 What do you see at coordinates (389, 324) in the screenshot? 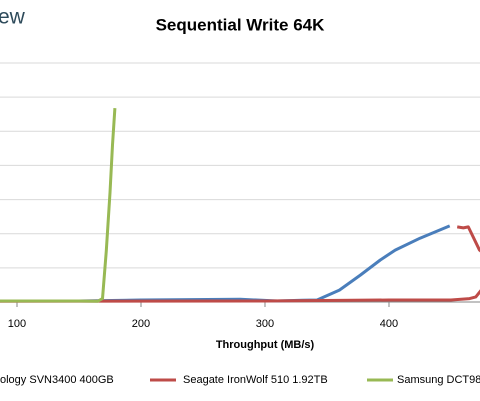
I see `x-tick-label: 400` at bounding box center [389, 324].